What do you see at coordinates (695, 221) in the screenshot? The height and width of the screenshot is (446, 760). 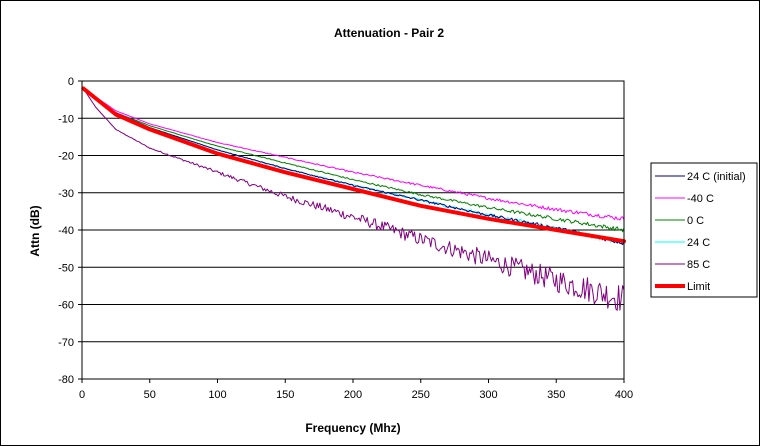 I see `legend-label-0-c: 0 C` at bounding box center [695, 221].